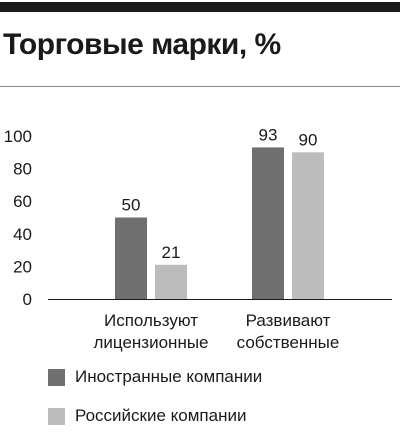 This screenshot has height=445, width=400. What do you see at coordinates (18, 136) in the screenshot?
I see `y-tick-label: 100` at bounding box center [18, 136].